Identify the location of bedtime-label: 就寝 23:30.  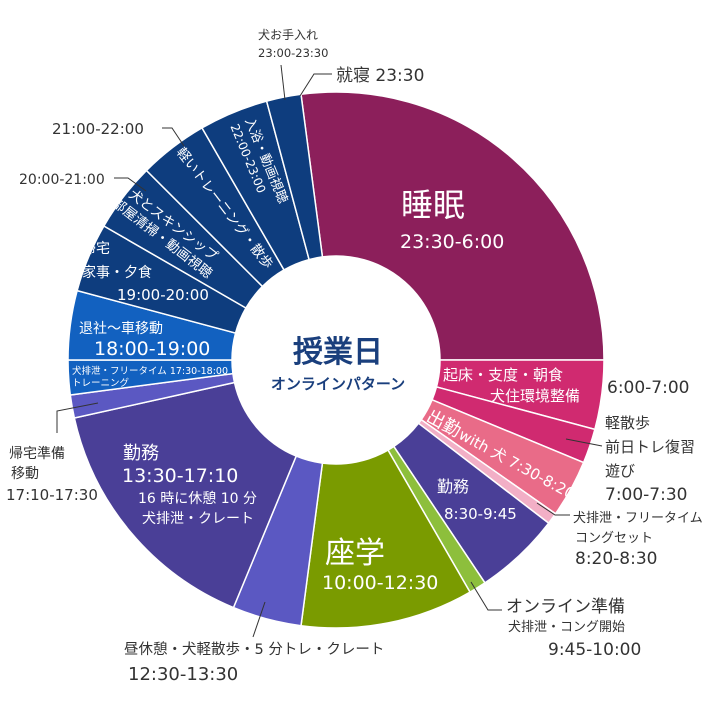
(380, 75).